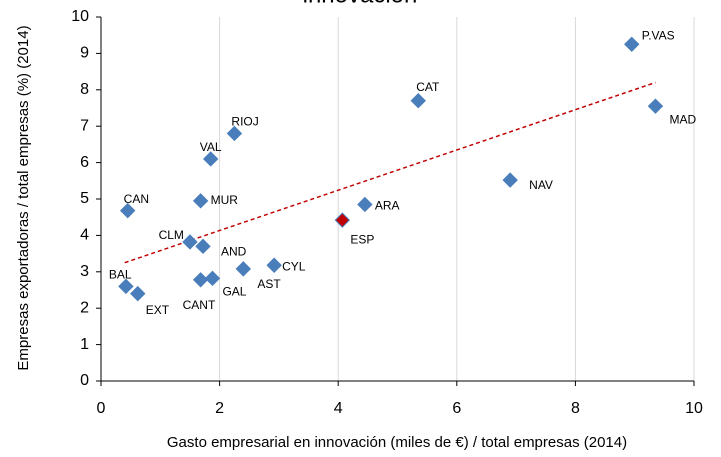  Describe the element at coordinates (428, 87) in the screenshot. I see `point-label: CAT` at that location.